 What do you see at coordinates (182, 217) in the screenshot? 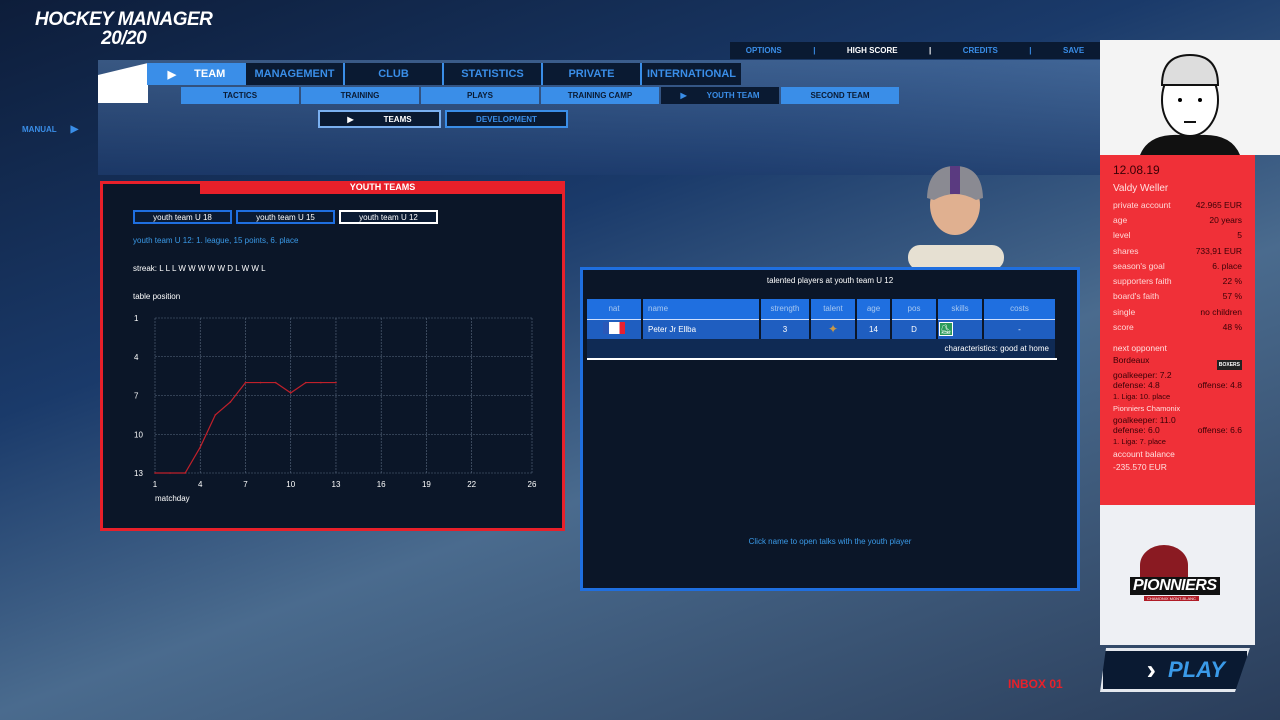
I see `youth-u18-button: youth team U 18` at bounding box center [182, 217].